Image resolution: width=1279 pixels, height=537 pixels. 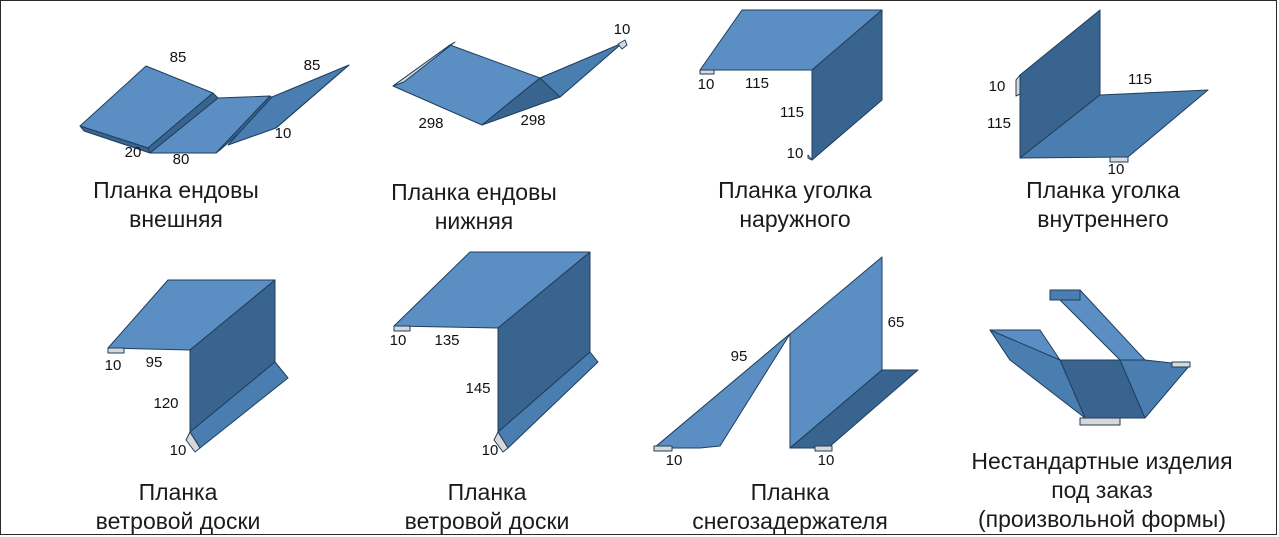 I want to click on caption-valley-lower: Планка ендовы нижняя, so click(x=474, y=207).